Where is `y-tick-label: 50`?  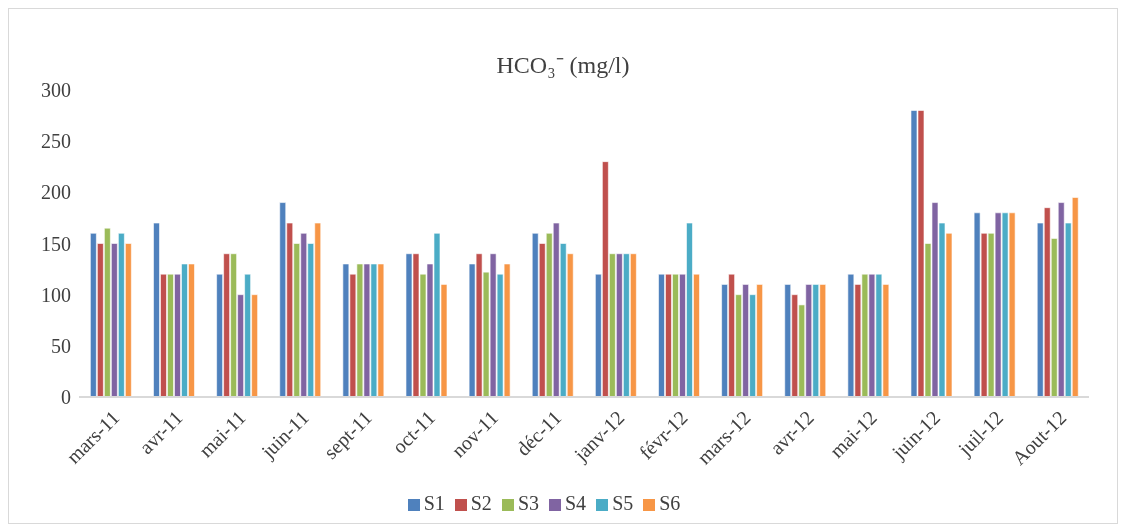 y-tick-label: 50 is located at coordinates (61, 345).